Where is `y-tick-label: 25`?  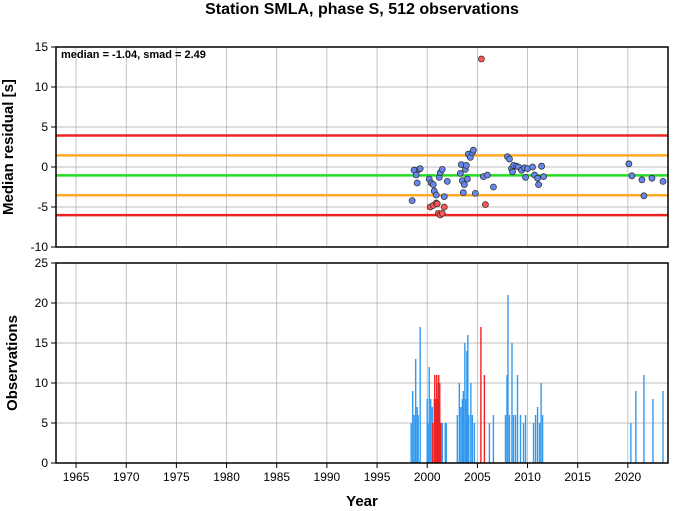 y-tick-label: 25 is located at coordinates (42, 263).